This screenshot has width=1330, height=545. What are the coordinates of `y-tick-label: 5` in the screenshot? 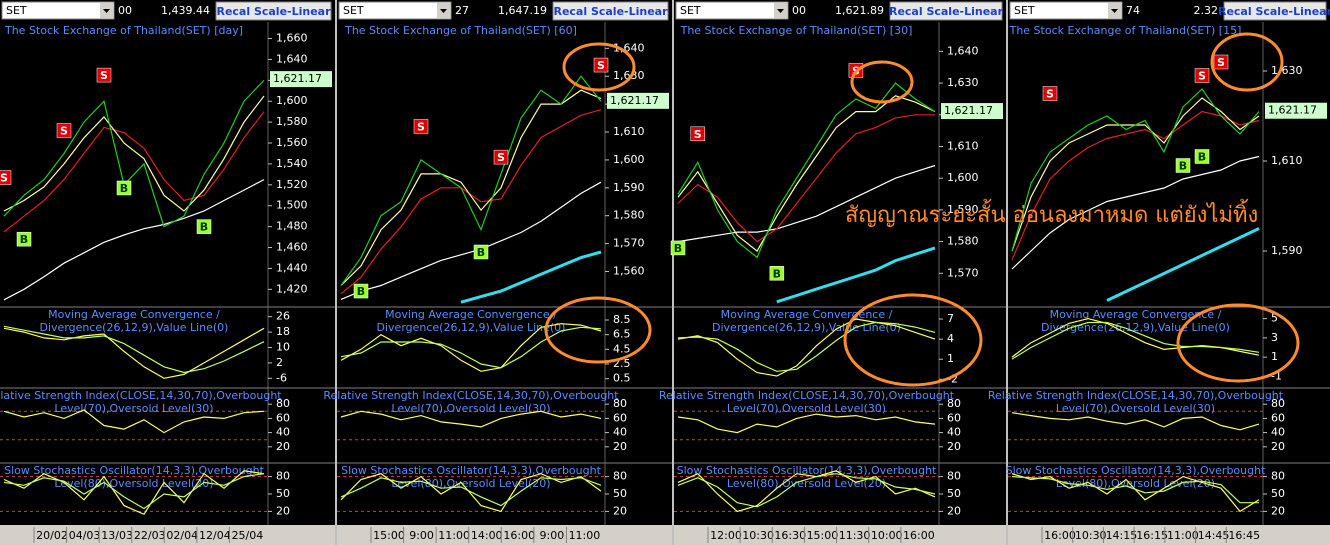 It's located at (1274, 318).